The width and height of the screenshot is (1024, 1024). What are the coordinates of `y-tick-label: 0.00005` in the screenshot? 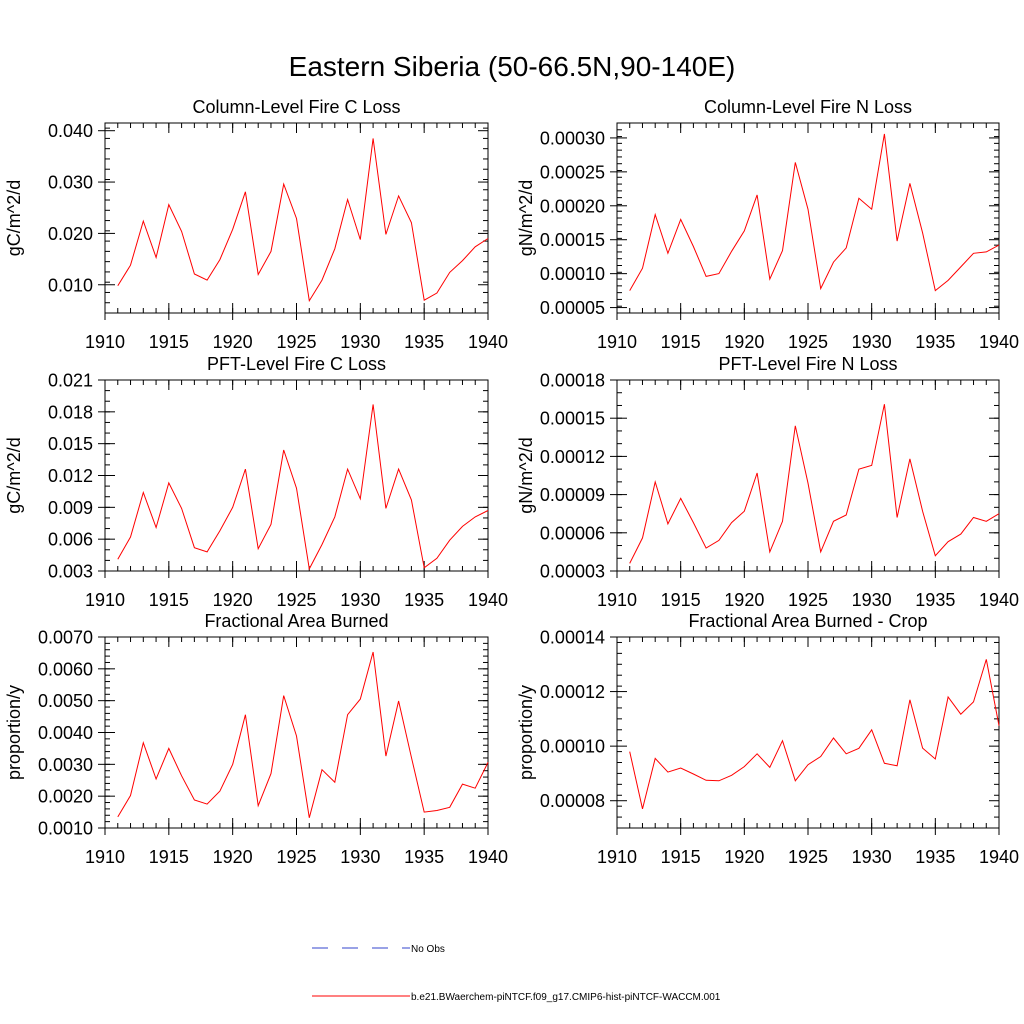 It's located at (572, 308).